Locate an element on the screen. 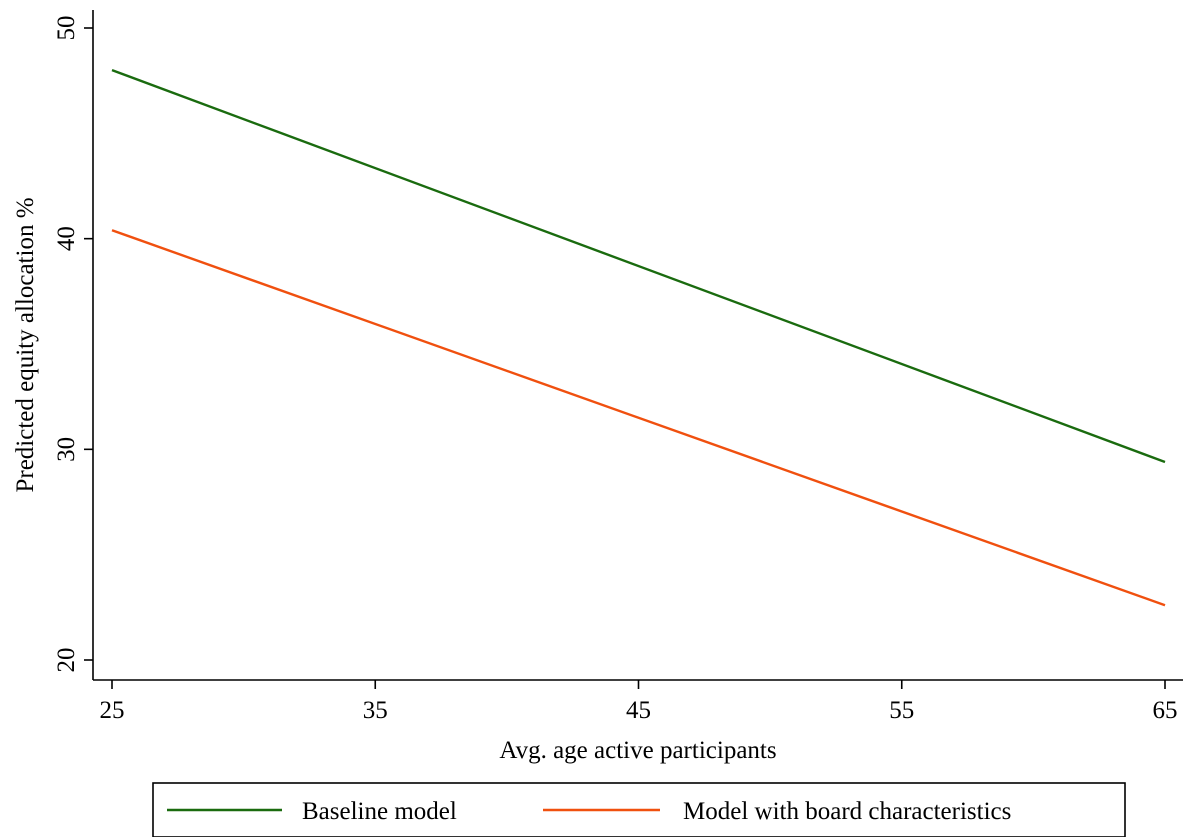  x-axis-ticks: 25 35 45 55 65 is located at coordinates (639, 702).